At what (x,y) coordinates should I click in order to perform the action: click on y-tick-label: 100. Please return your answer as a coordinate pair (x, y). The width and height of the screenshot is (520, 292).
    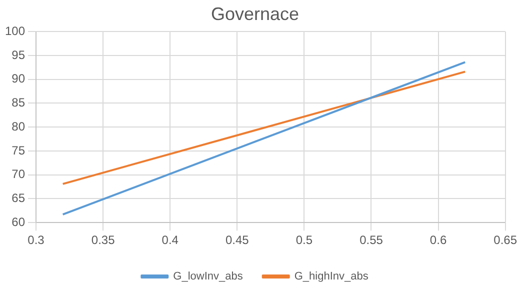
    Looking at the image, I should click on (15, 31).